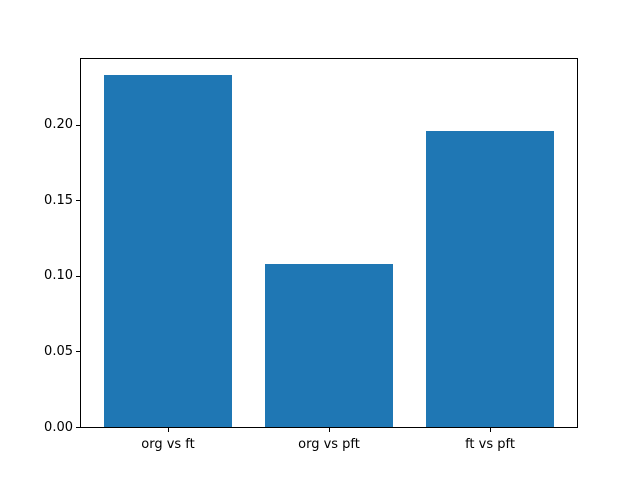 This screenshot has height=480, width=640. I want to click on bar-org-vs-pft, so click(329, 345).